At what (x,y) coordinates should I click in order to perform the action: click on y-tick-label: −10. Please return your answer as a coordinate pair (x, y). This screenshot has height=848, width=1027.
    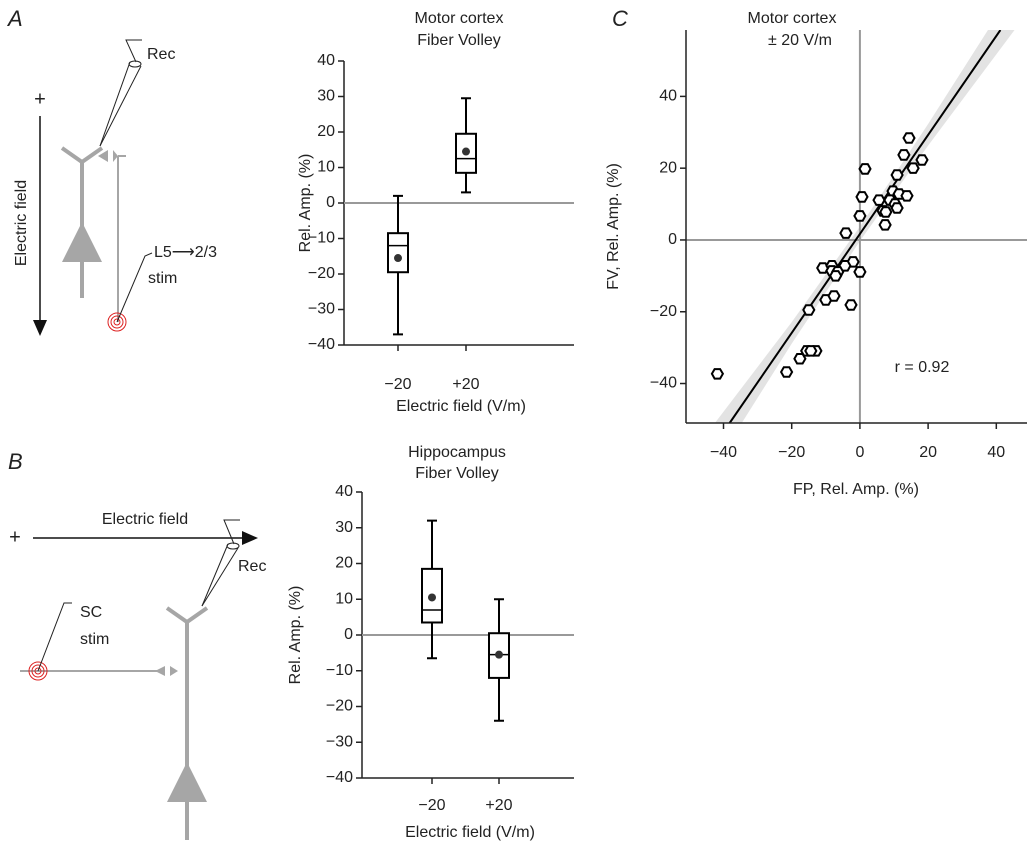
    Looking at the image, I should click on (321, 238).